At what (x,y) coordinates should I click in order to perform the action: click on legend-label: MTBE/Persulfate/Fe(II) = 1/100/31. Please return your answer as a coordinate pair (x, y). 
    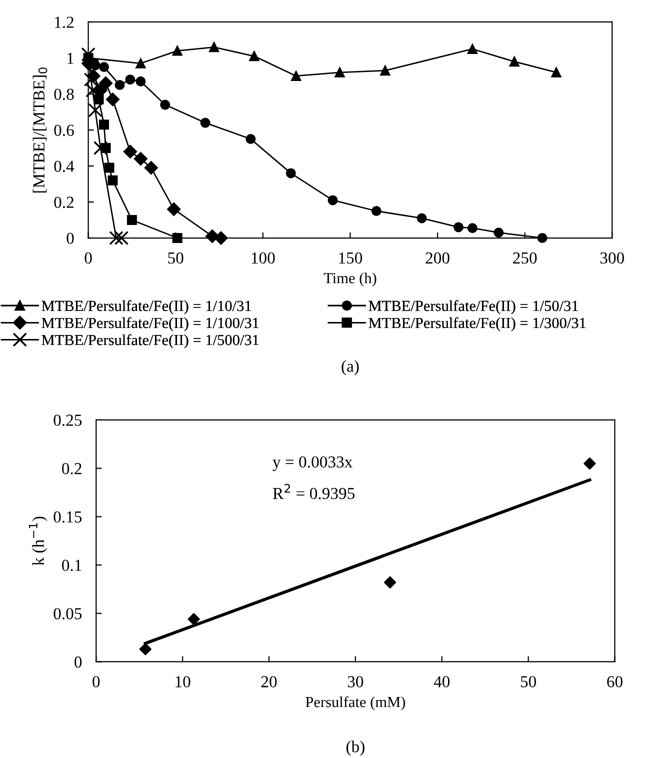
    Looking at the image, I should click on (150, 324).